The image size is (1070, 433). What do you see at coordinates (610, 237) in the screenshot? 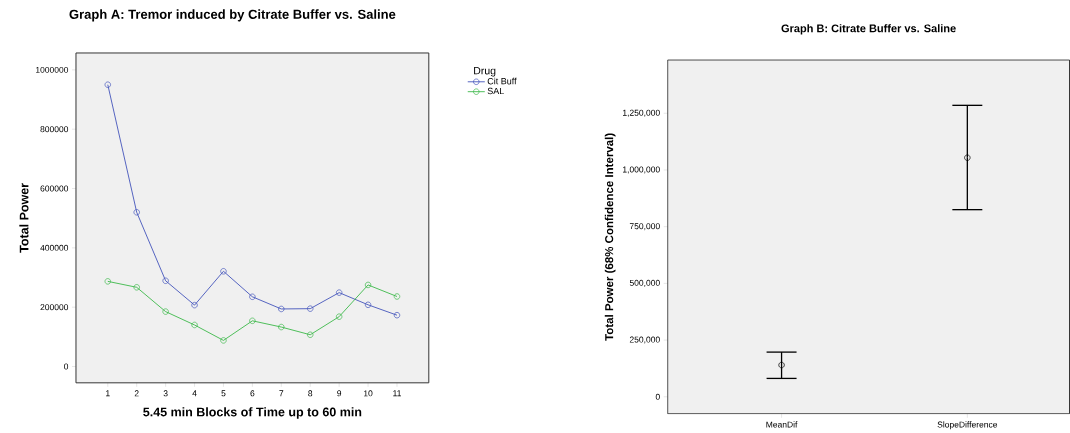
I see `y-axis-title: Total Power (68% Confidence Interval)` at bounding box center [610, 237].